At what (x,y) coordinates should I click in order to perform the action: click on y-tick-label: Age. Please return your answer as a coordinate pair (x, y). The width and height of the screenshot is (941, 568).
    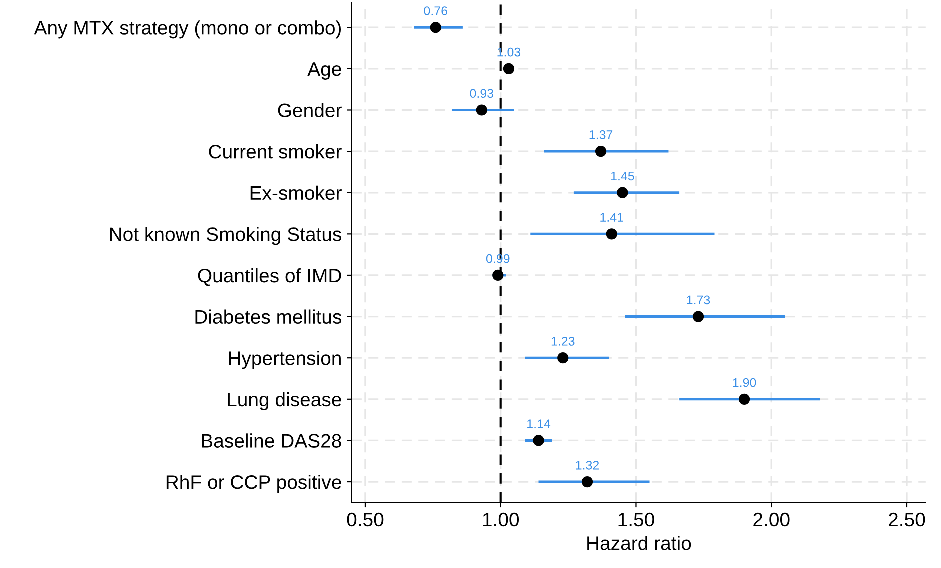
    Looking at the image, I should click on (325, 71).